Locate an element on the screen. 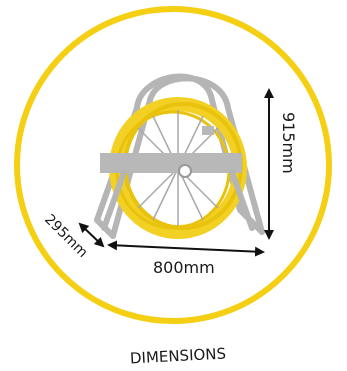 Image resolution: width=347 pixels, height=371 pixels. reel-crossbar is located at coordinates (171, 163).